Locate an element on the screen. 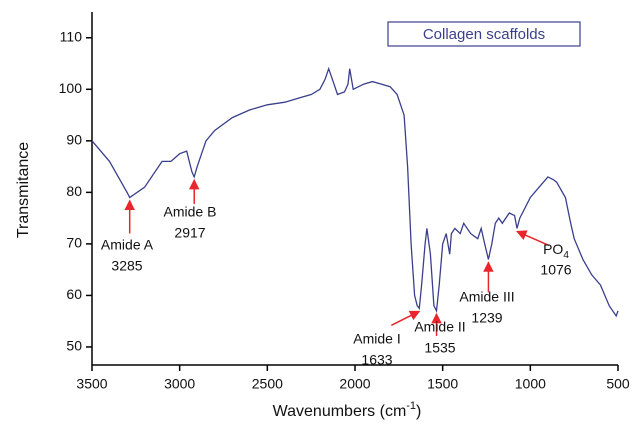 The image size is (641, 430). annotation-value: 1239 is located at coordinates (486, 318).